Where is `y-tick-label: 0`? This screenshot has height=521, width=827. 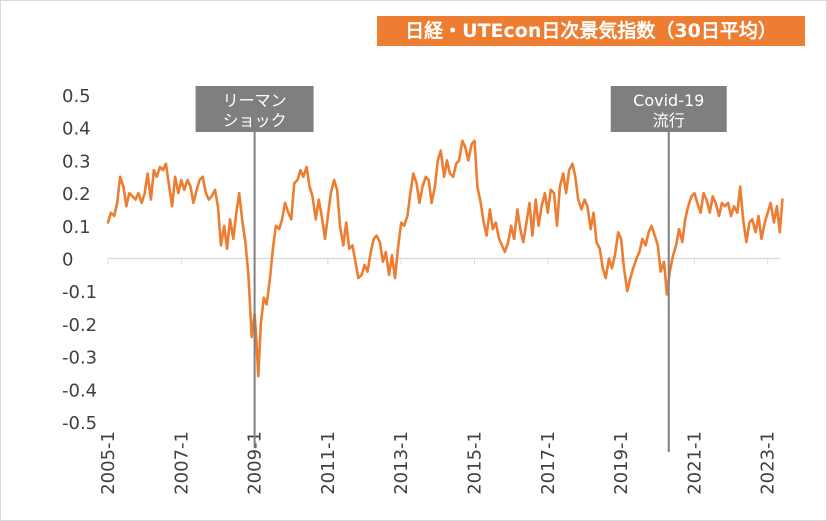 y-tick-label: 0 is located at coordinates (67, 260).